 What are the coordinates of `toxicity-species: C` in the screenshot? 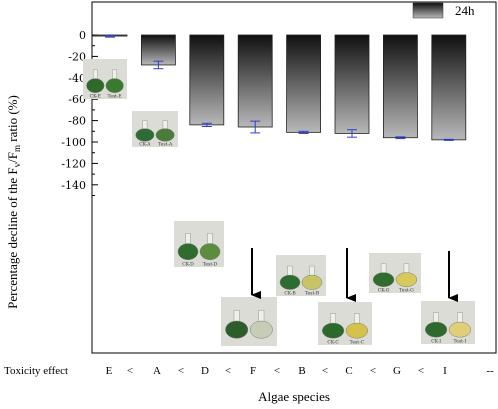 It's located at (348, 371).